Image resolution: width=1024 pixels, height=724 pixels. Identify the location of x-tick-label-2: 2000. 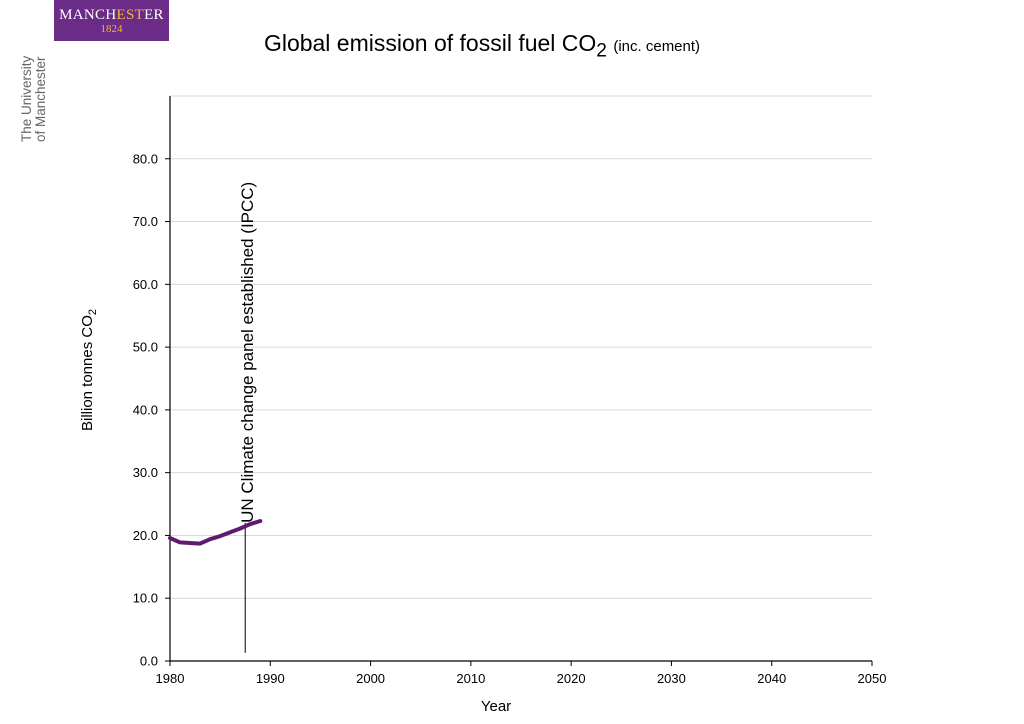
(370, 678).